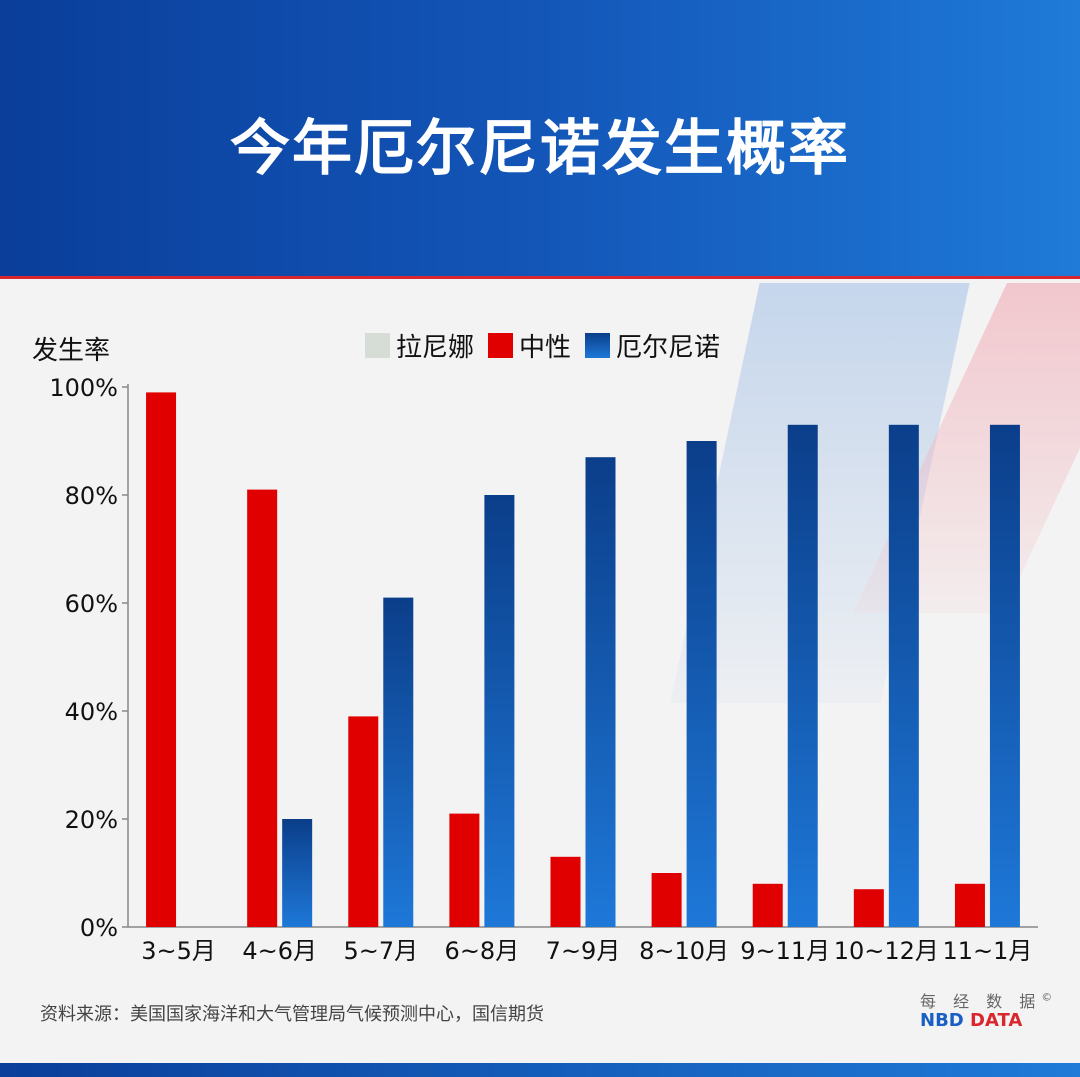 The width and height of the screenshot is (1080, 1077). Describe the element at coordinates (987, 951) in the screenshot. I see `x-tick-label: 11~1月` at that location.